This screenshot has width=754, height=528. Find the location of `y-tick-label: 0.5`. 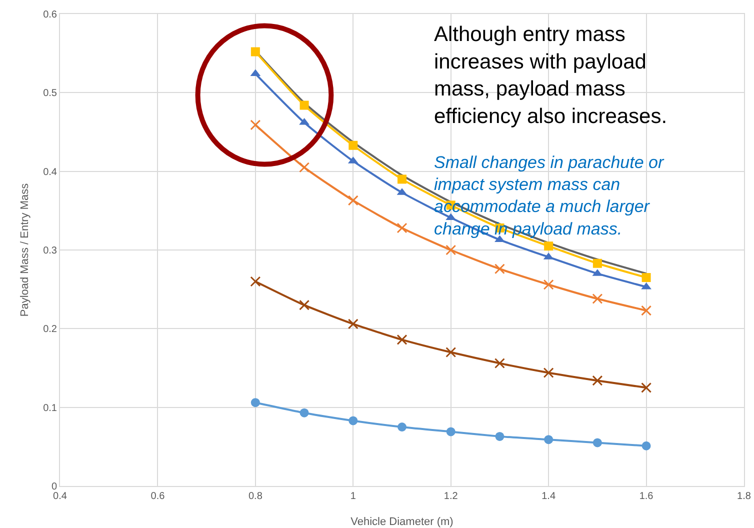

y-tick-label: 0.5 is located at coordinates (50, 94).